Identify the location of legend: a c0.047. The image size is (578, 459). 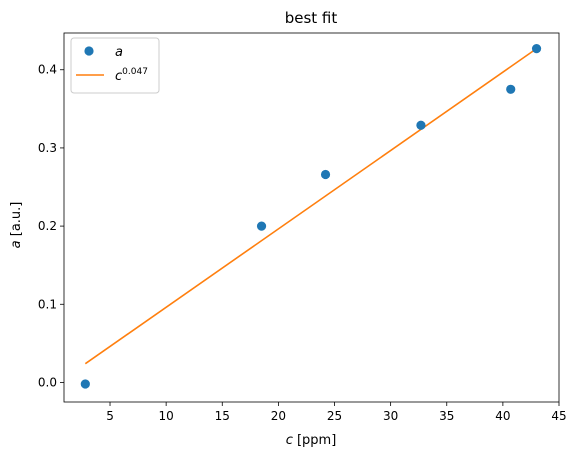
(115, 65).